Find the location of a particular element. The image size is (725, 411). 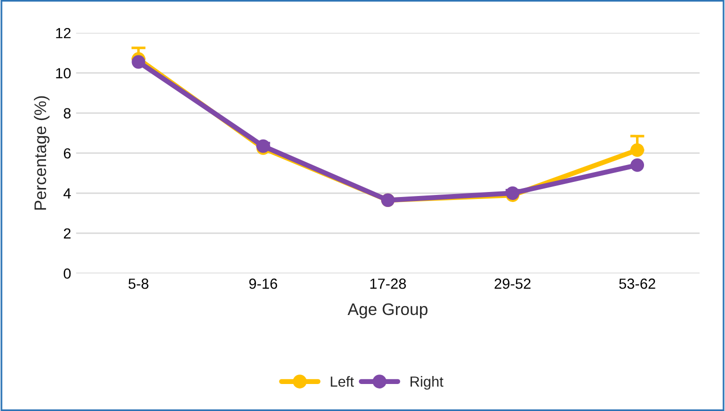

x-tick-label: 29-52 is located at coordinates (512, 283).